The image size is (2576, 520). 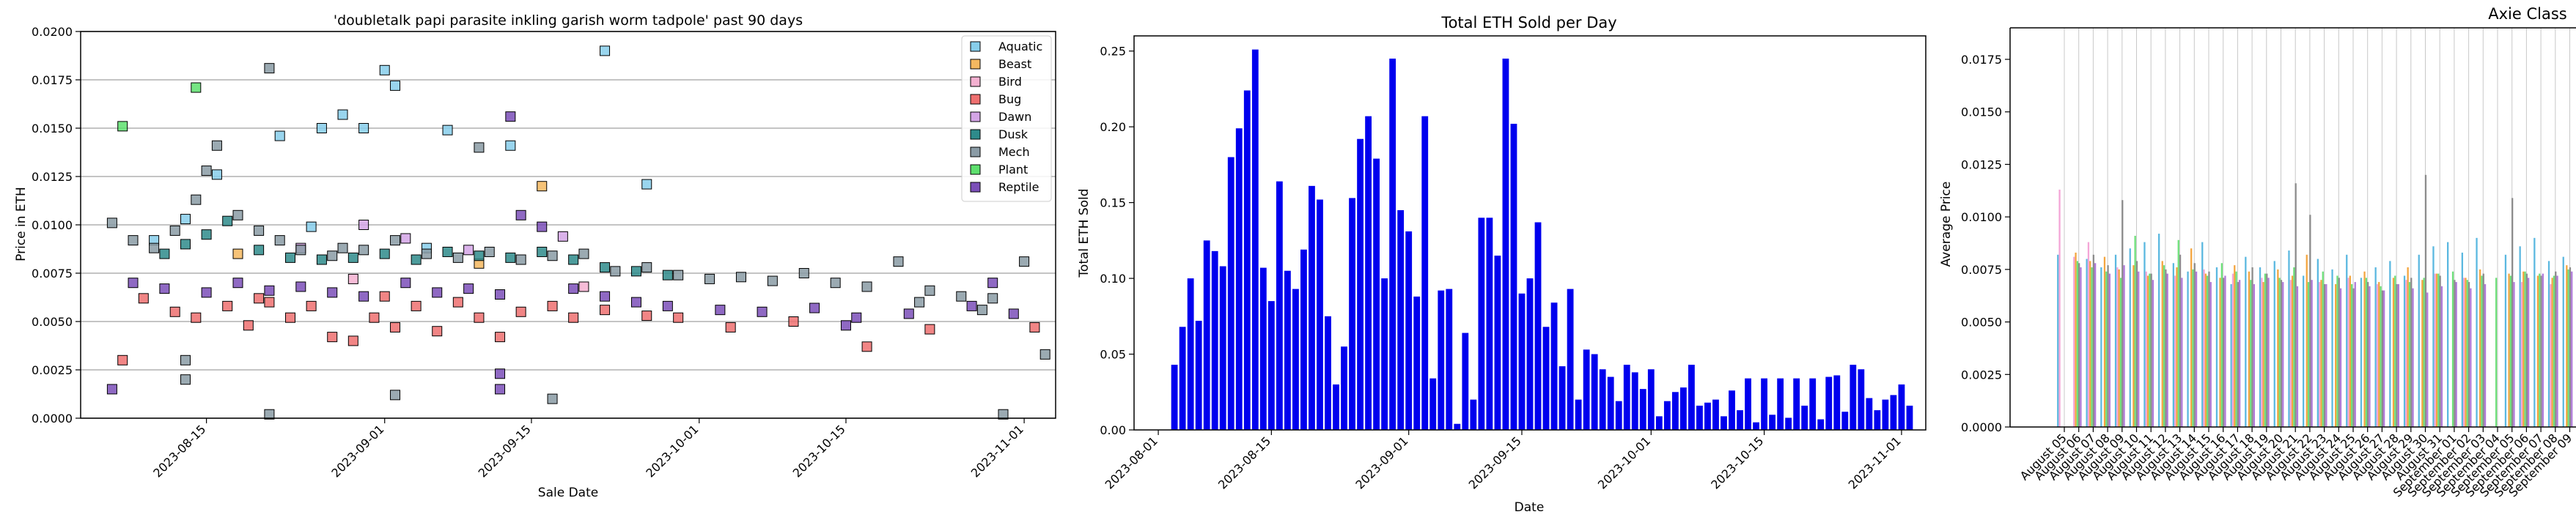 What do you see at coordinates (568, 493) in the screenshot?
I see `x-axis-label: Sale Date` at bounding box center [568, 493].